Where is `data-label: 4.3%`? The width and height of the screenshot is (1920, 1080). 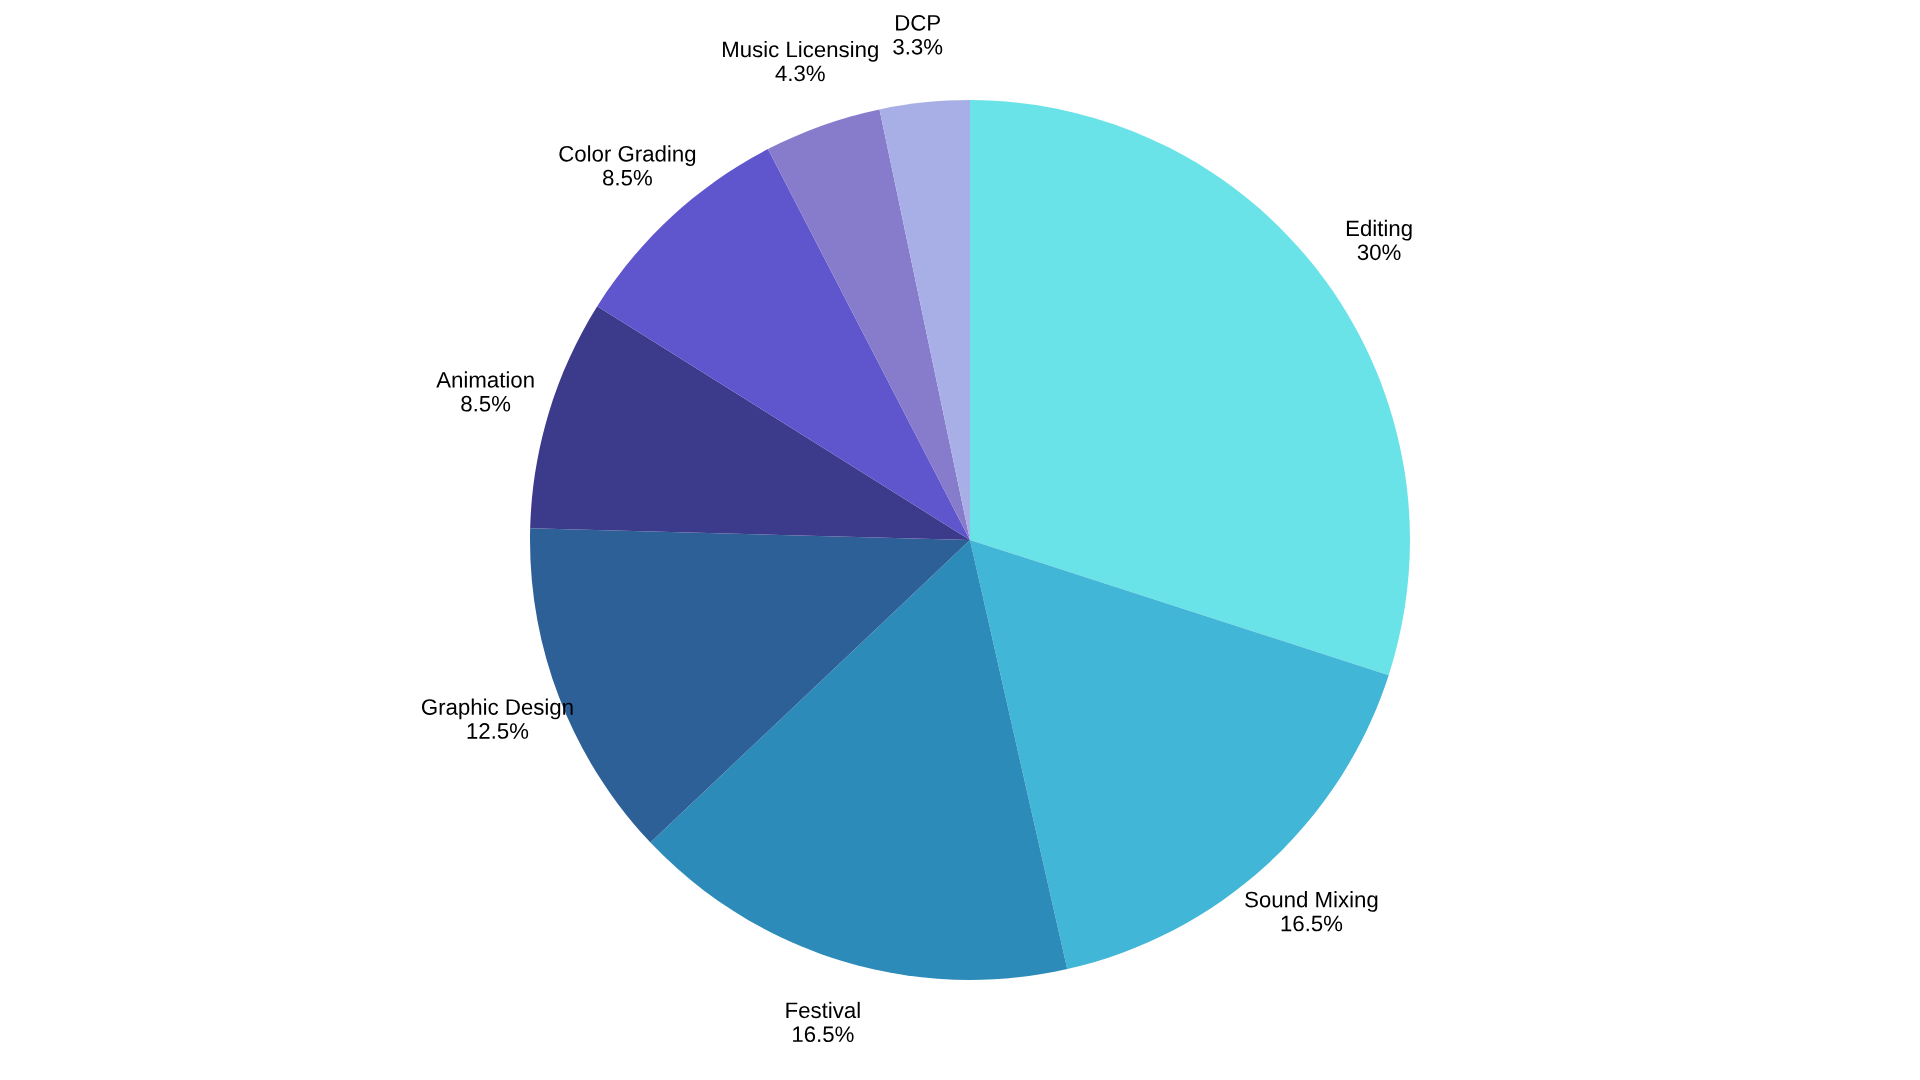 data-label: 4.3% is located at coordinates (800, 73).